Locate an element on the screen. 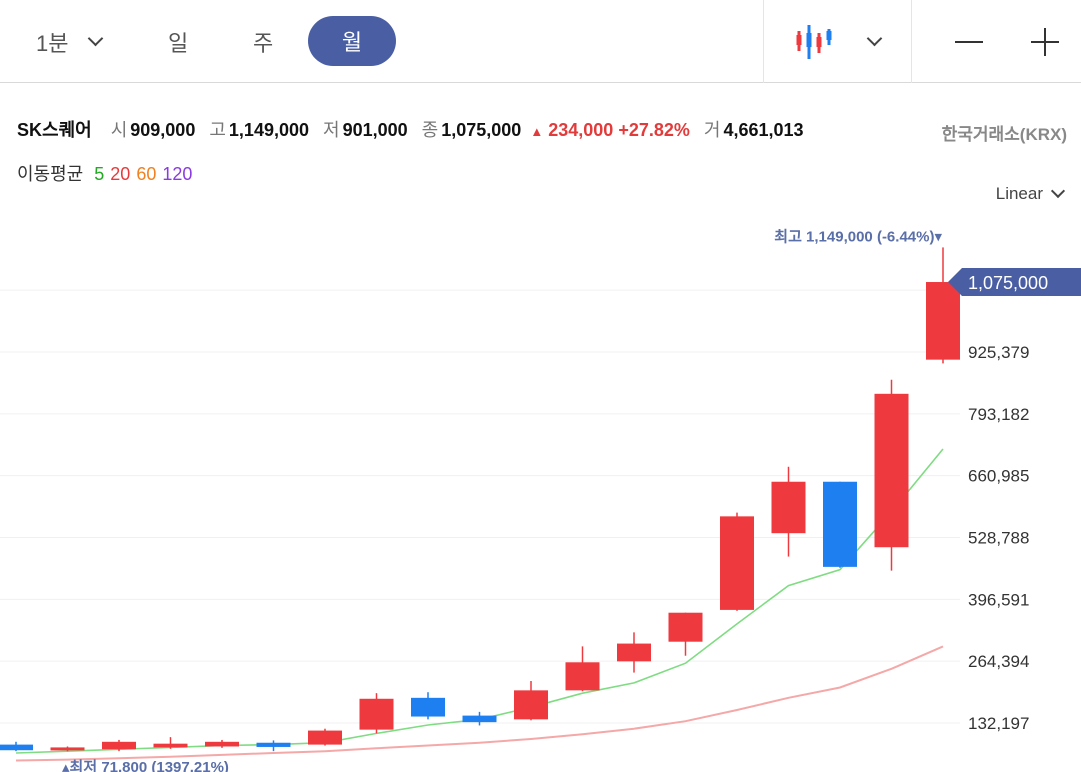  tab-week-label: 주 is located at coordinates (263, 43).